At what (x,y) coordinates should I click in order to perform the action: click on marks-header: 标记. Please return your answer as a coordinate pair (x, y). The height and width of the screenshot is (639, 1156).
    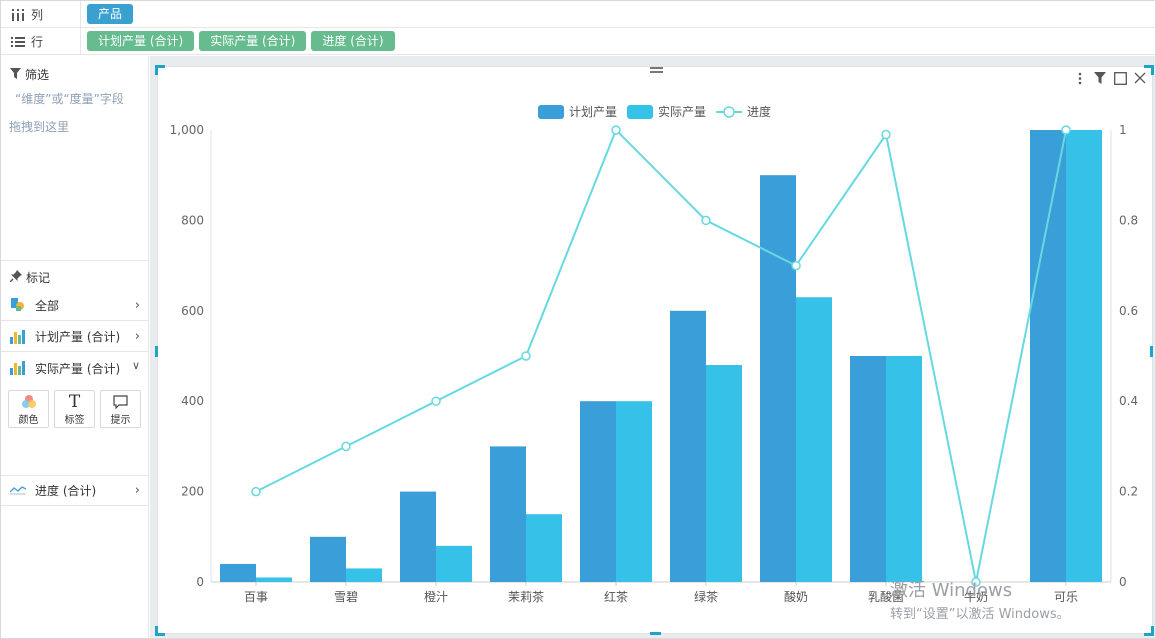
    Looking at the image, I should click on (30, 277).